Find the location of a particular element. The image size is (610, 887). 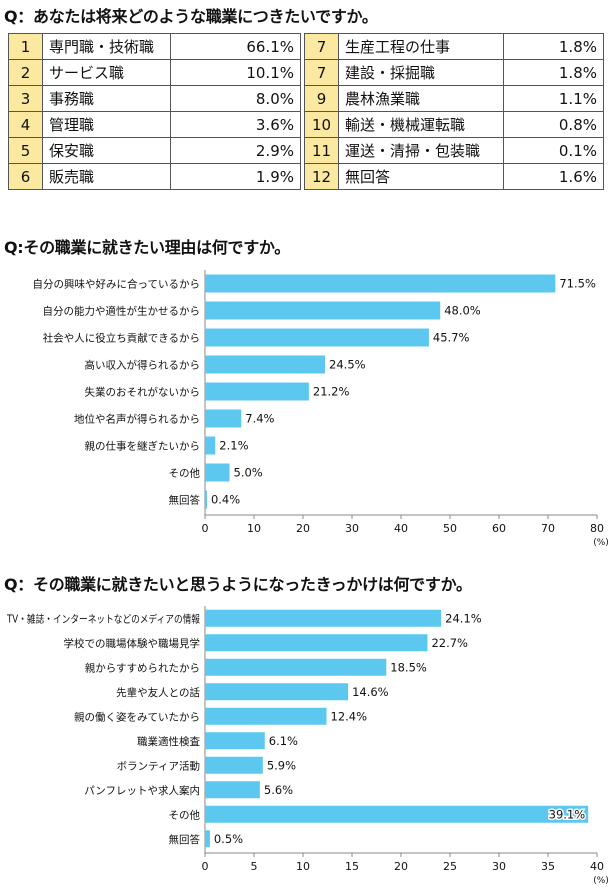

category-label: 学校での職場体験や職場見学 is located at coordinates (132, 643).